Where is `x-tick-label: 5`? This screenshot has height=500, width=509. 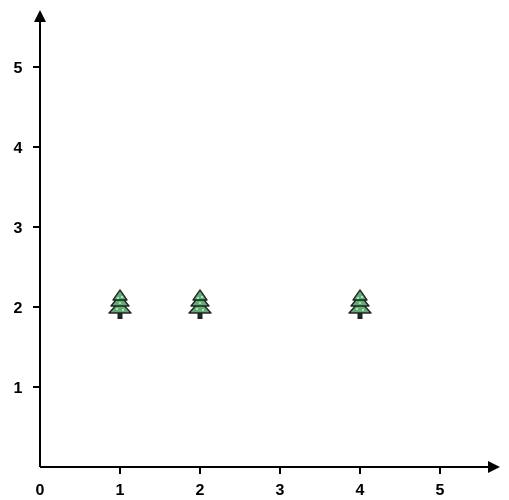 x-tick-label: 5 is located at coordinates (440, 490).